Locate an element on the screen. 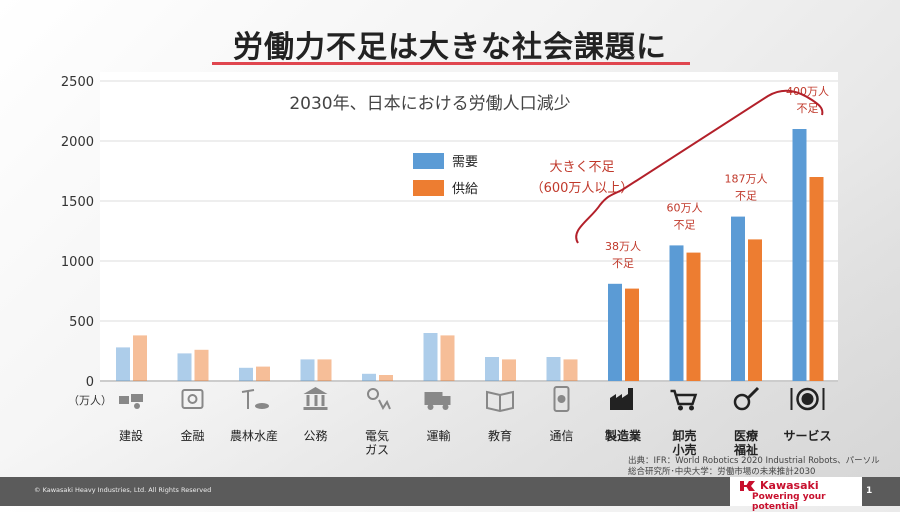 The image size is (900, 512). callout-text: （600万人以上） is located at coordinates (582, 188).